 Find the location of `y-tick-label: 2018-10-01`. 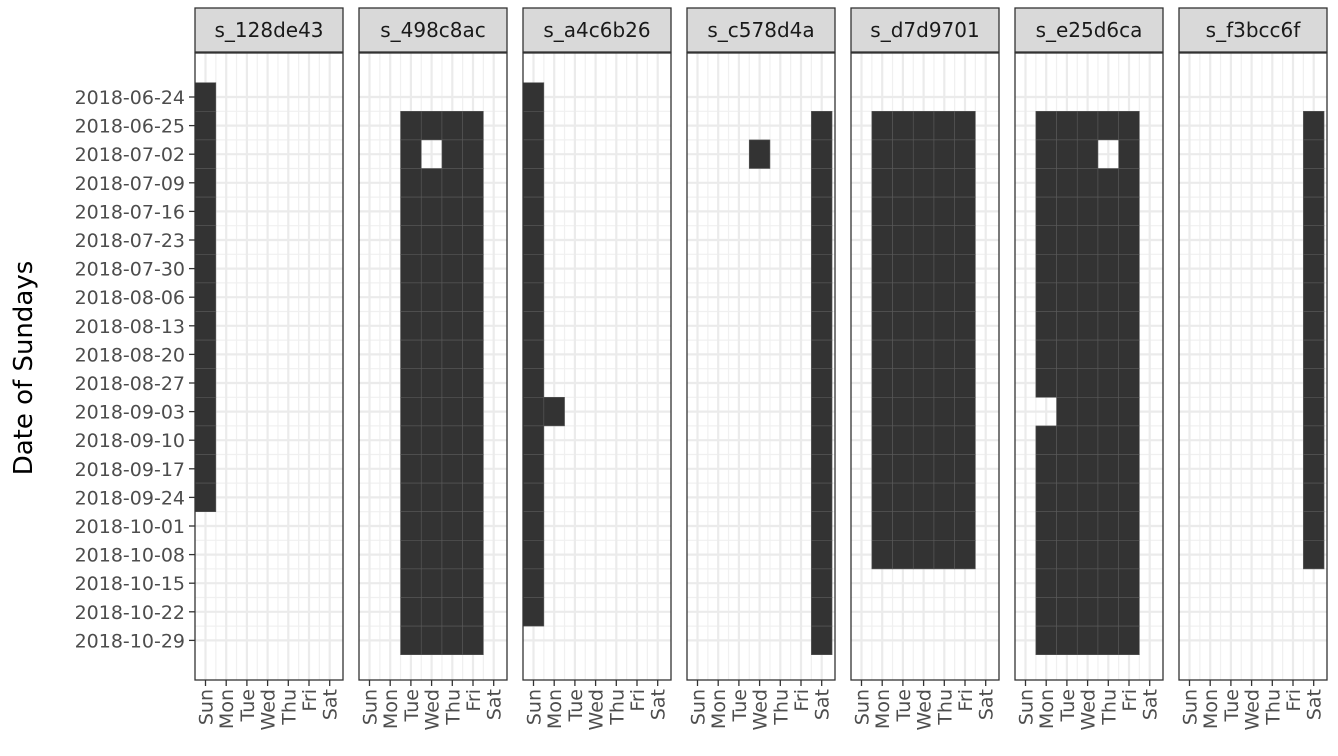

y-tick-label: 2018-10-01 is located at coordinates (130, 527).